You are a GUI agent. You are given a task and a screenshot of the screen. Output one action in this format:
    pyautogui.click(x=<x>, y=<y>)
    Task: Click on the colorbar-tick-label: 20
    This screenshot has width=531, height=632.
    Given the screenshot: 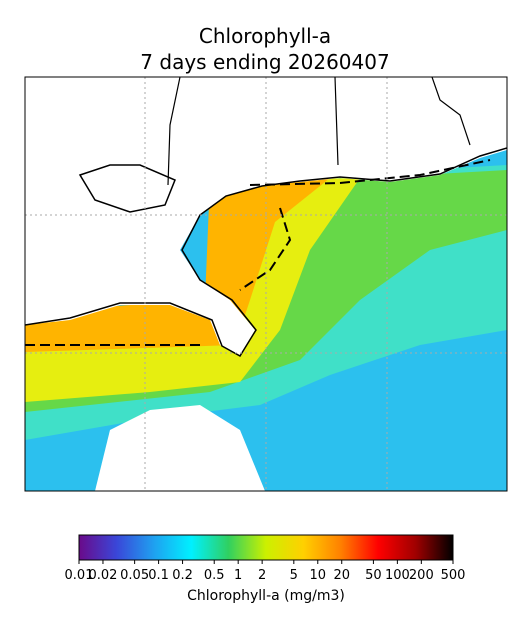 What is the action you would take?
    pyautogui.click(x=341, y=575)
    